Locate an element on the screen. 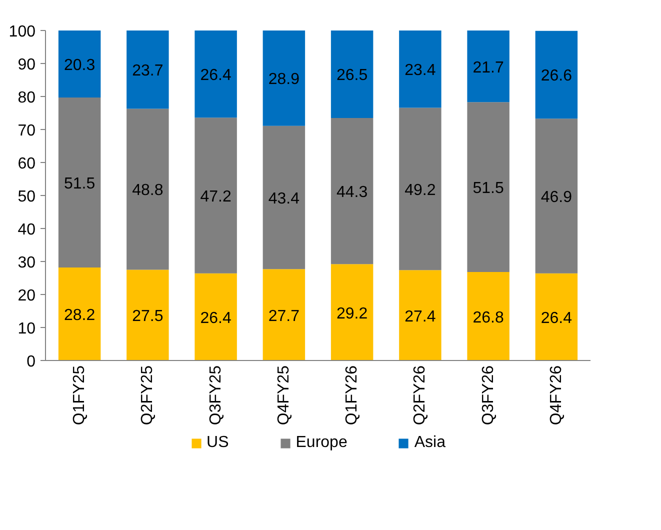 The image size is (661, 530). x-tick-label: Q2FY25 is located at coordinates (147, 395).